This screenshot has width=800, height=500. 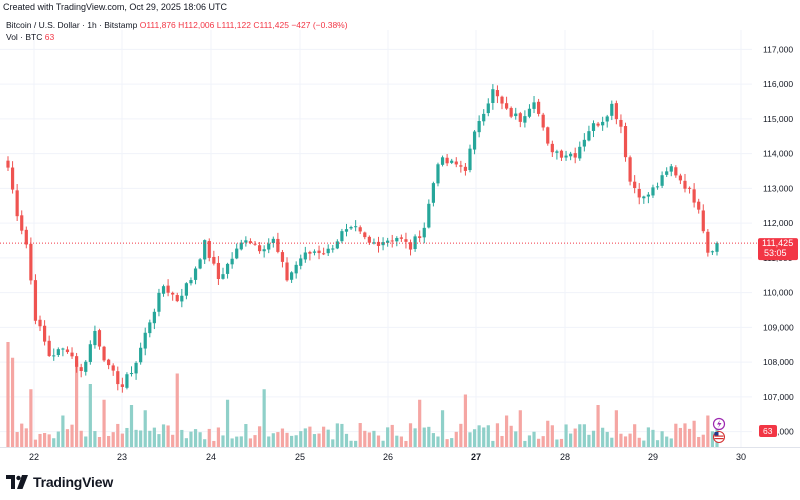 What do you see at coordinates (778, 49) in the screenshot?
I see `price-tick-label: 117,000` at bounding box center [778, 49].